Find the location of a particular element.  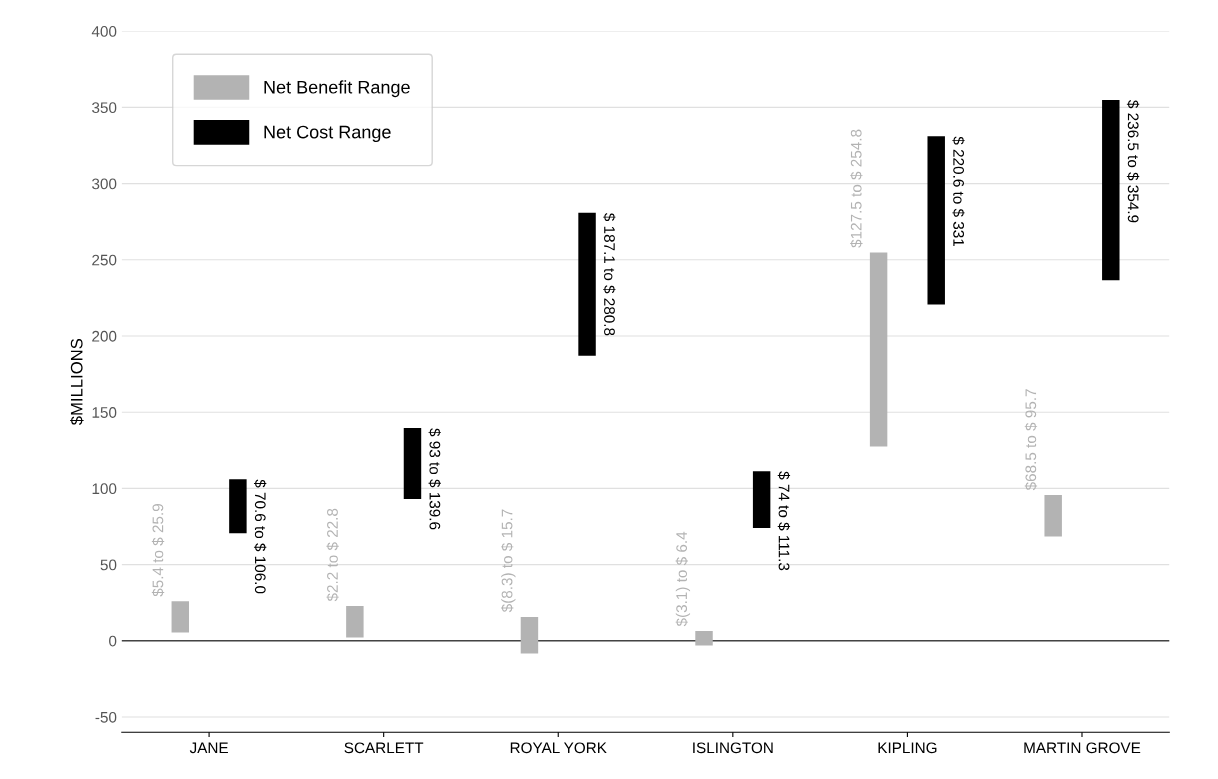

x-tick-label: KIPLING is located at coordinates (907, 748).